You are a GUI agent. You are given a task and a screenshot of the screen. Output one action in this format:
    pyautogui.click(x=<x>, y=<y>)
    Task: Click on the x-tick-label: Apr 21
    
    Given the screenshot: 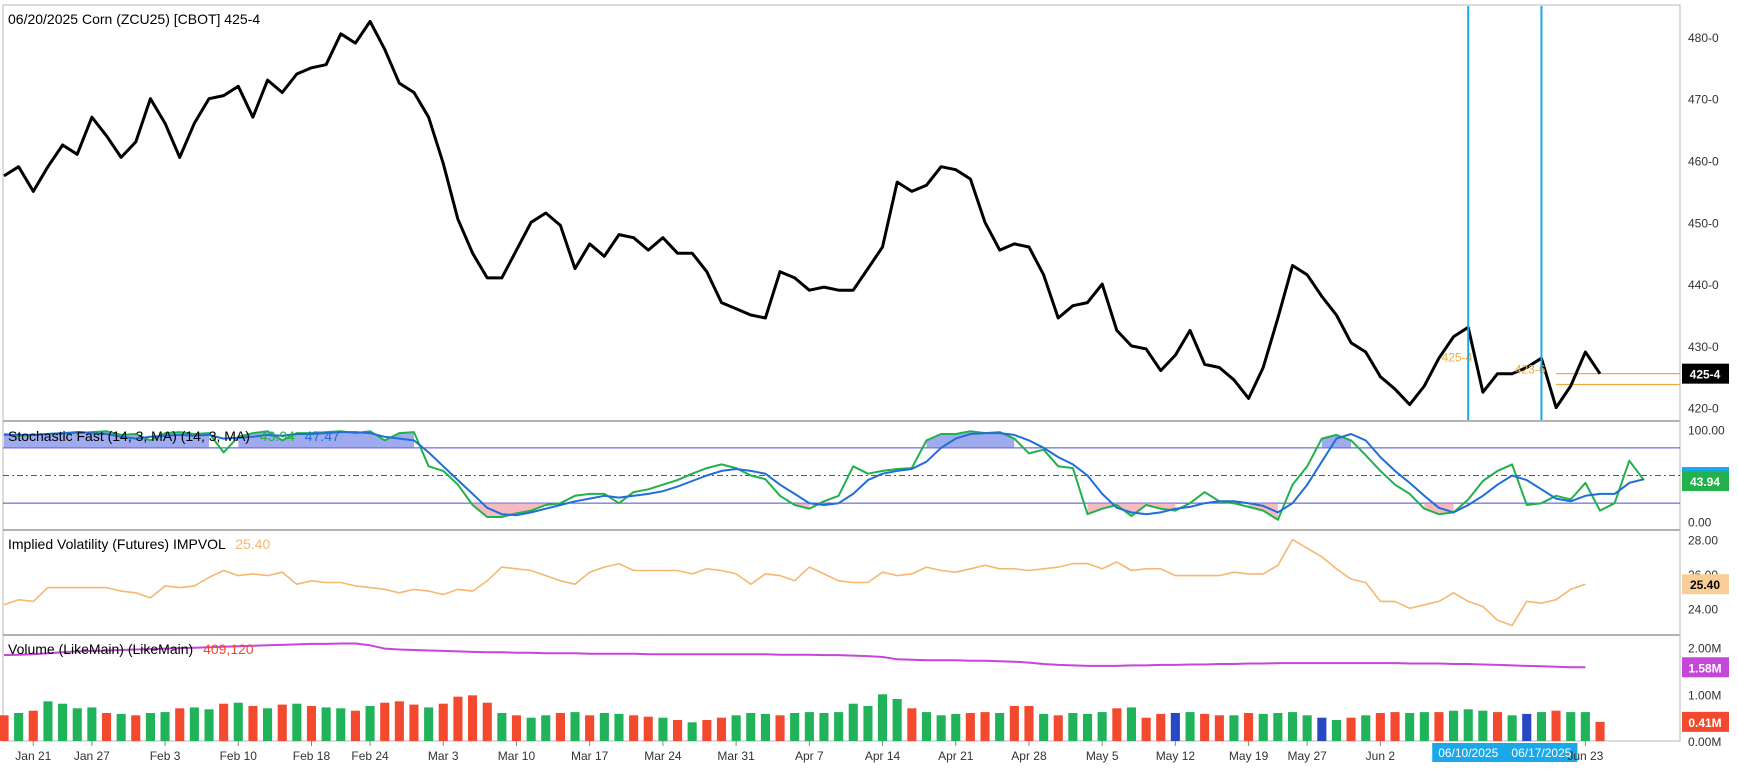 What is the action you would take?
    pyautogui.click(x=956, y=756)
    